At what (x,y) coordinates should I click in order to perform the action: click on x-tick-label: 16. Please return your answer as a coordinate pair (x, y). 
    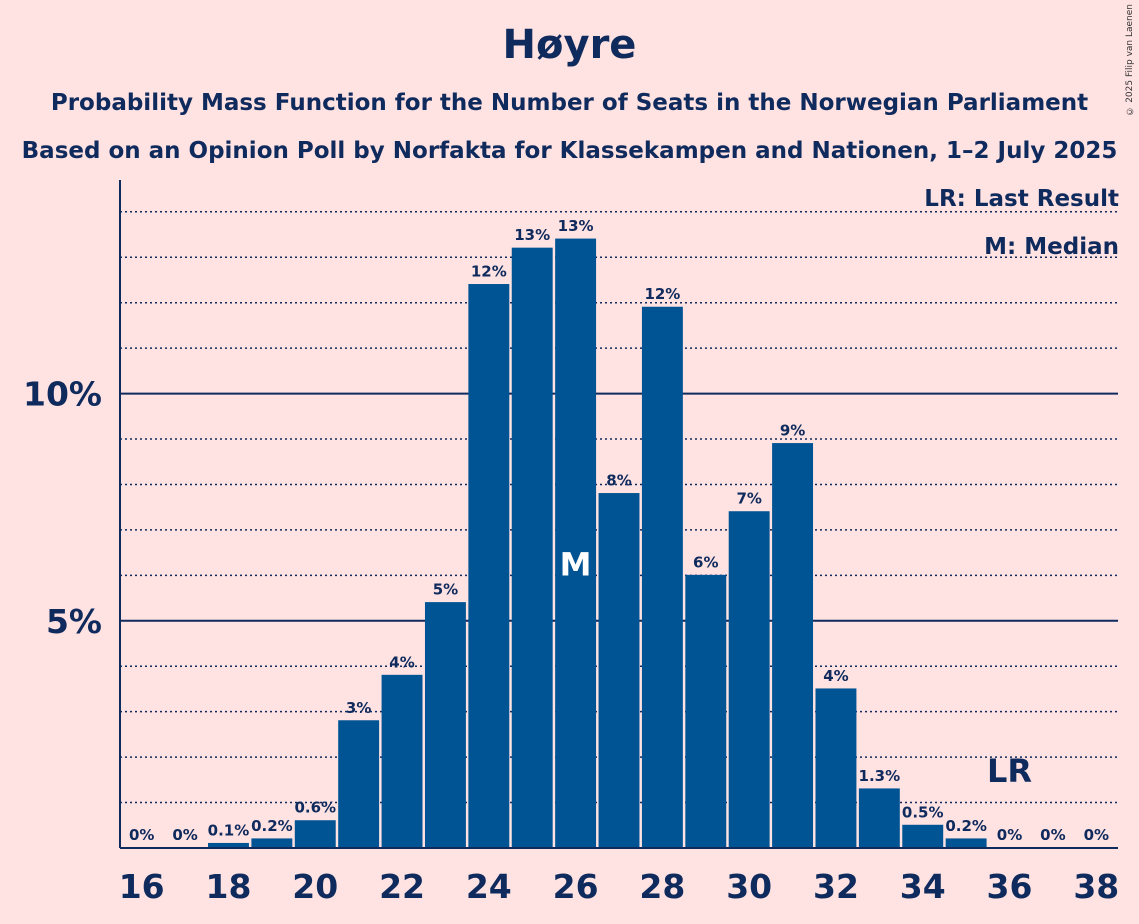
    Looking at the image, I should click on (142, 886).